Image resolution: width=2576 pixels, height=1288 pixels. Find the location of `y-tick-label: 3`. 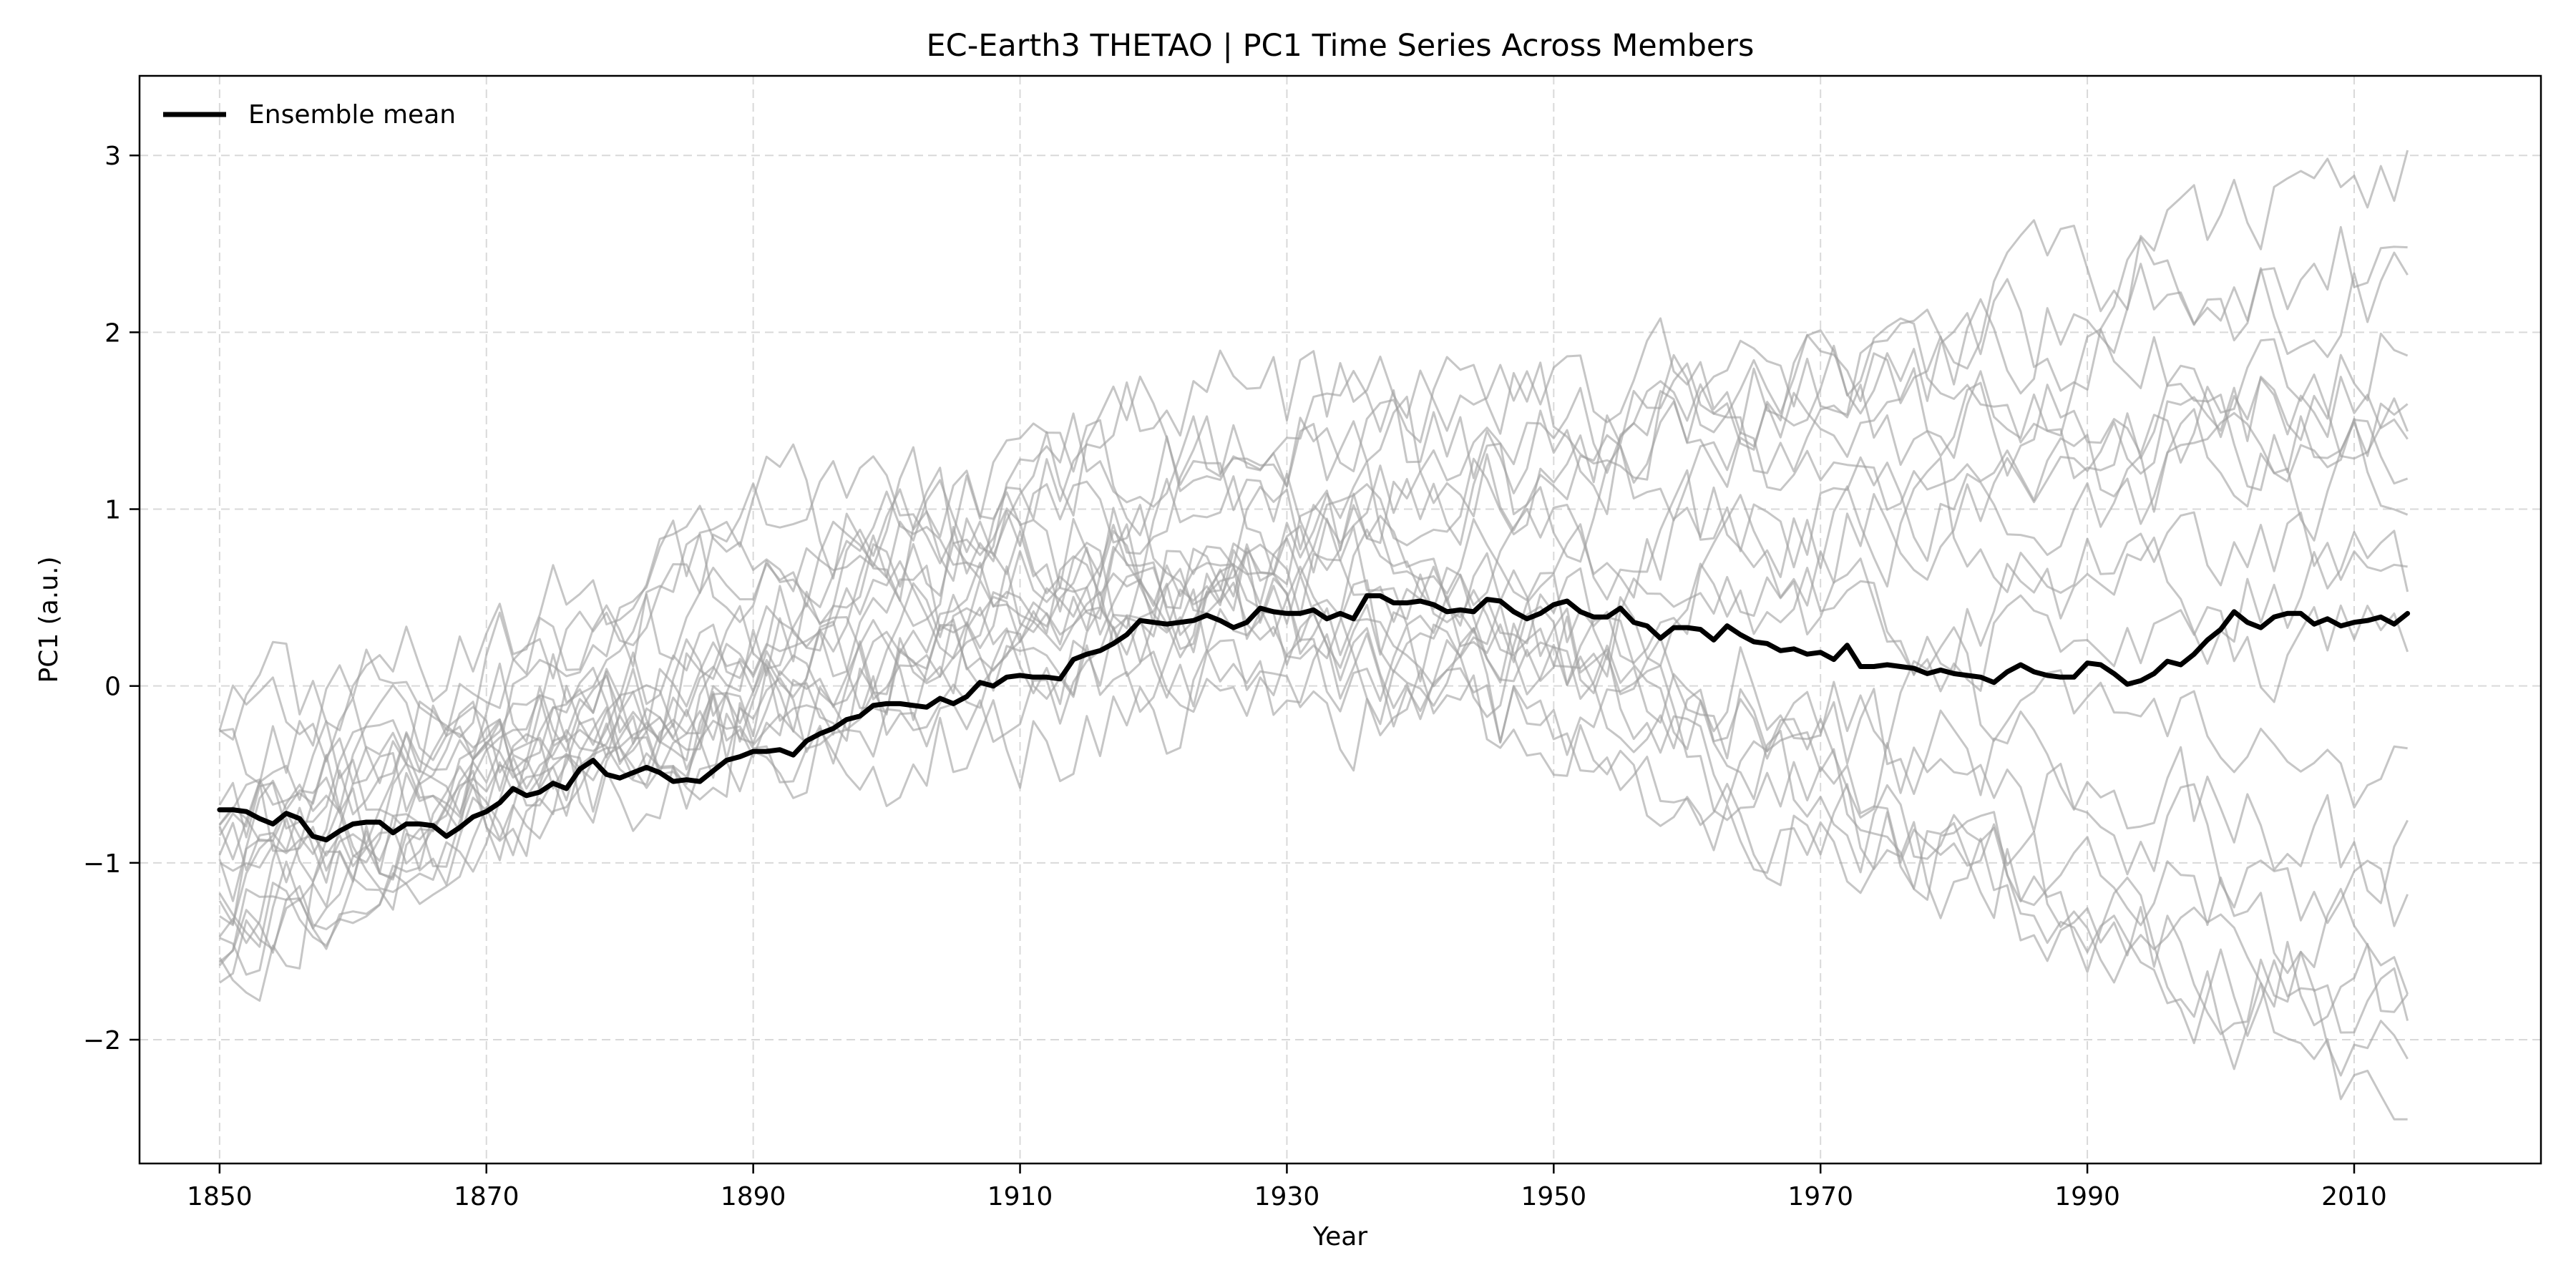

y-tick-label: 3 is located at coordinates (112, 156).